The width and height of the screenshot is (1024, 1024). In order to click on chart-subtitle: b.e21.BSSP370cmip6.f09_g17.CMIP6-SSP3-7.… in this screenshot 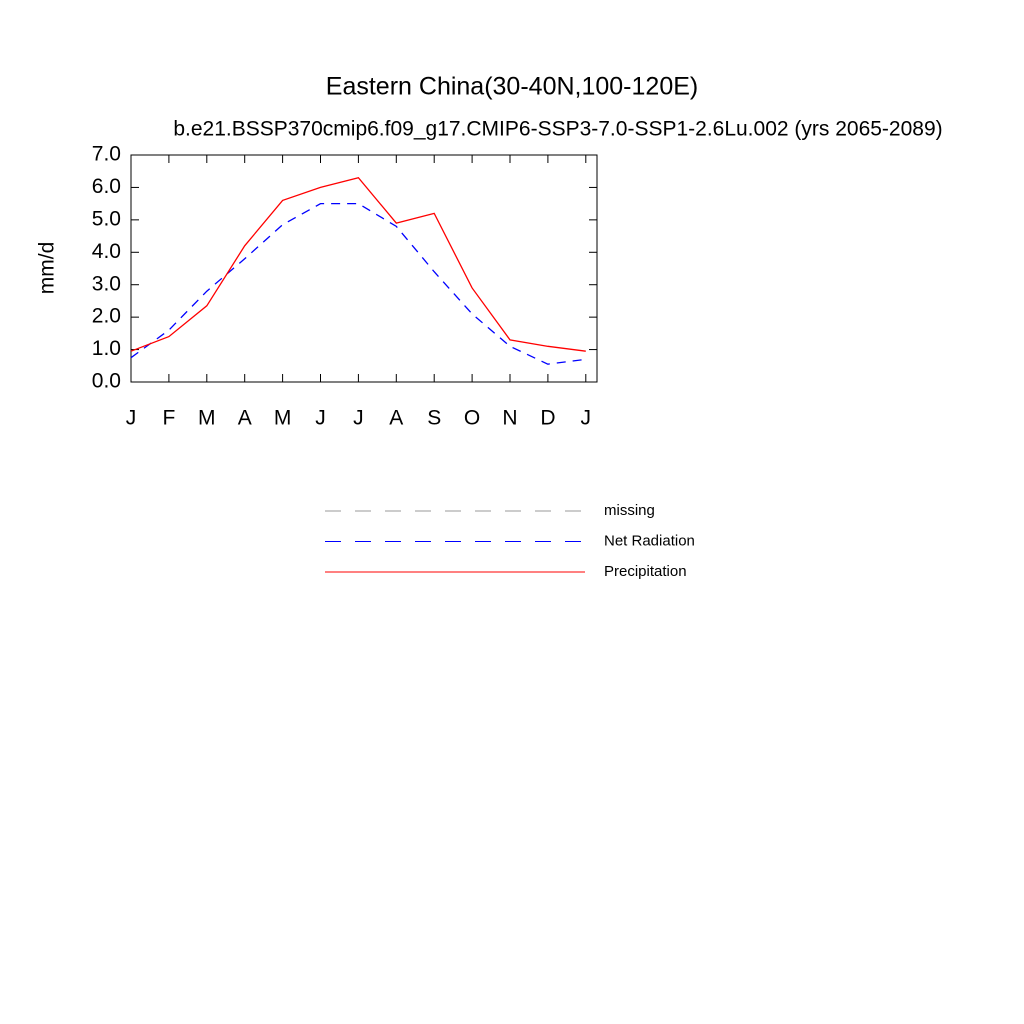, I will do `click(557, 129)`.